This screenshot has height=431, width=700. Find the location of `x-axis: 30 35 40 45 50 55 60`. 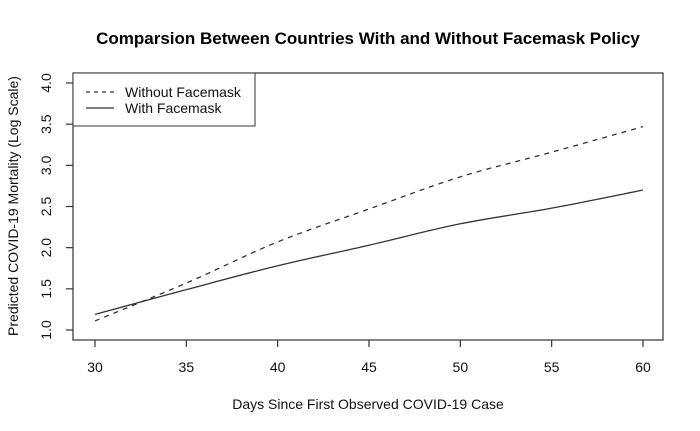

x-axis: 30 35 40 45 50 55 60 is located at coordinates (369, 357).